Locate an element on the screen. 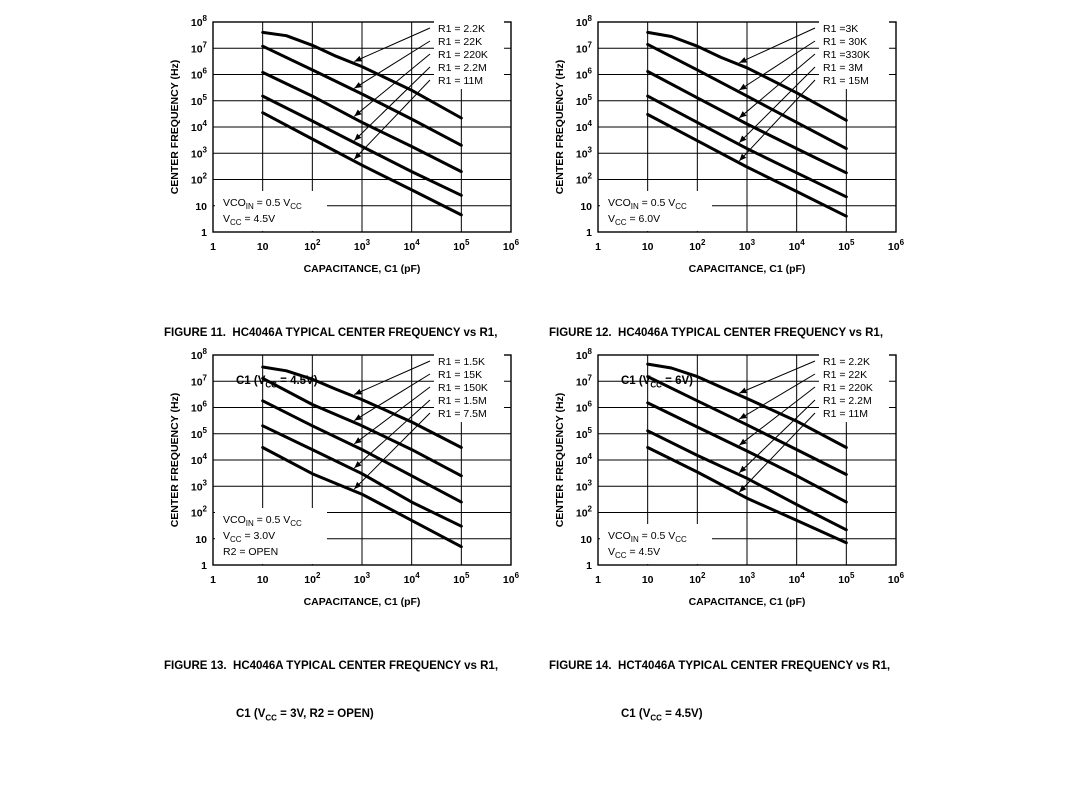  x-tick-label: 10⁴ is located at coordinates (797, 245).